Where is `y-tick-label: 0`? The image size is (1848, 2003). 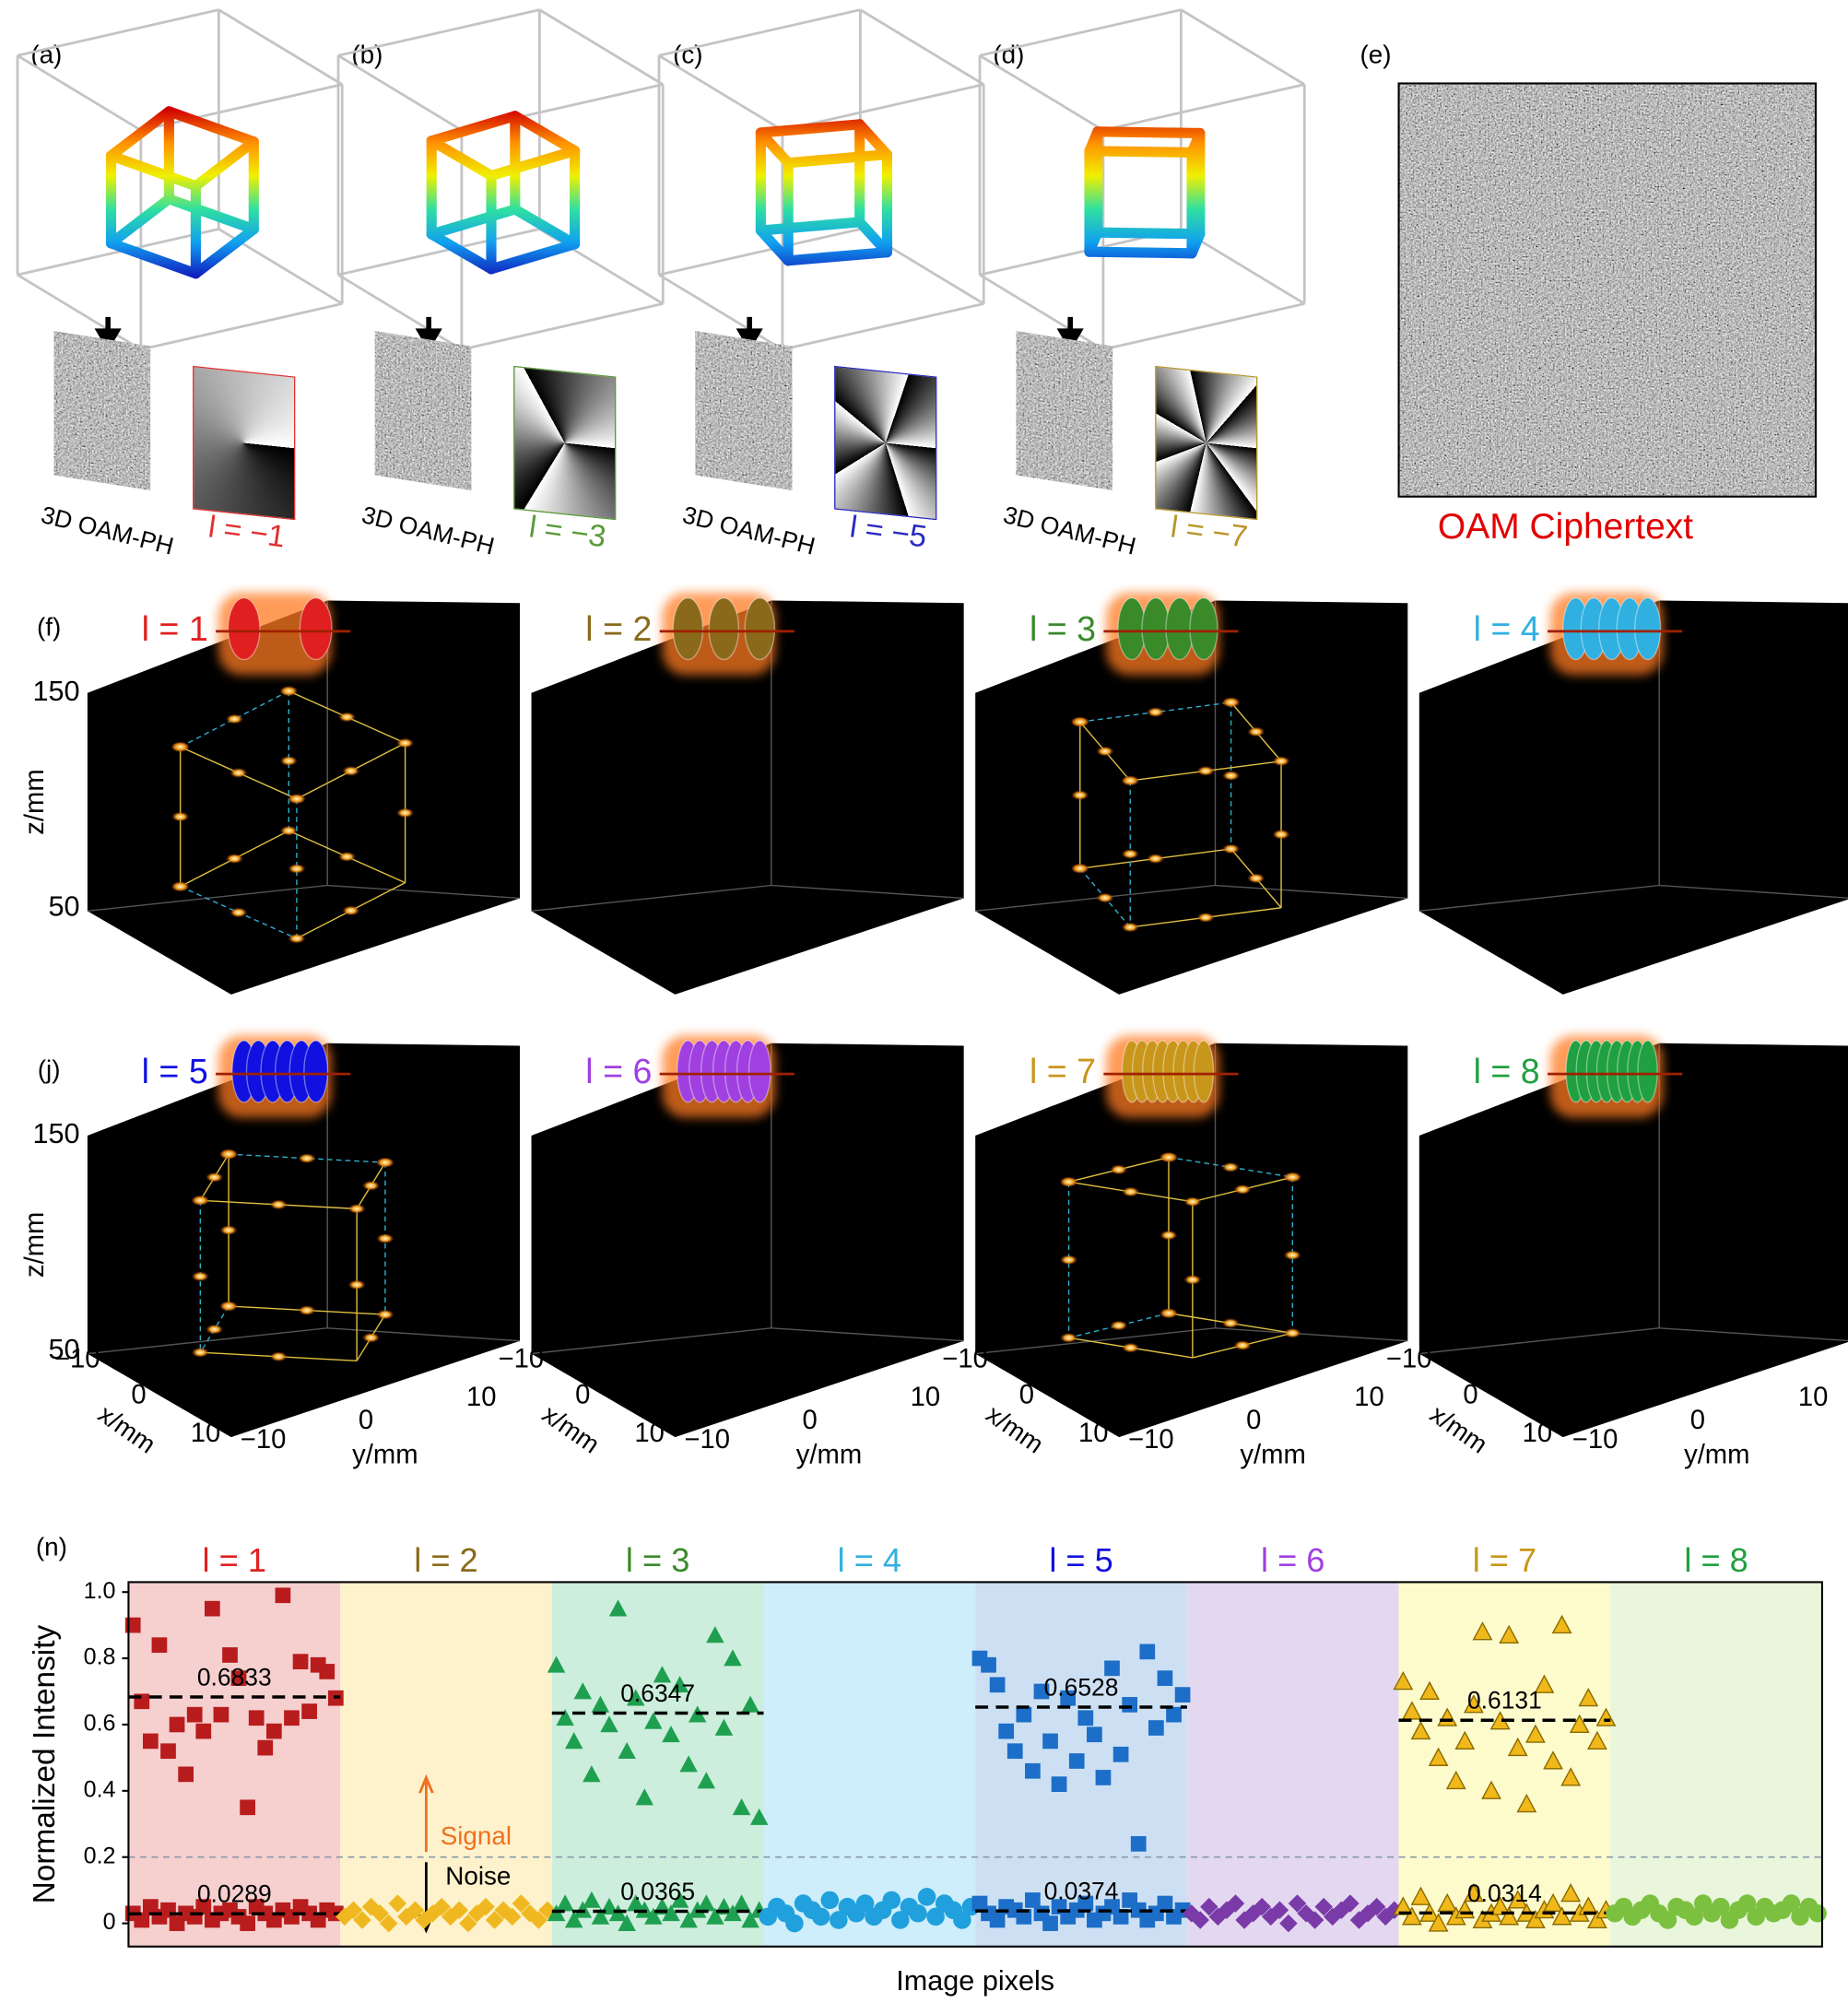
y-tick-label: 0 is located at coordinates (809, 1420).